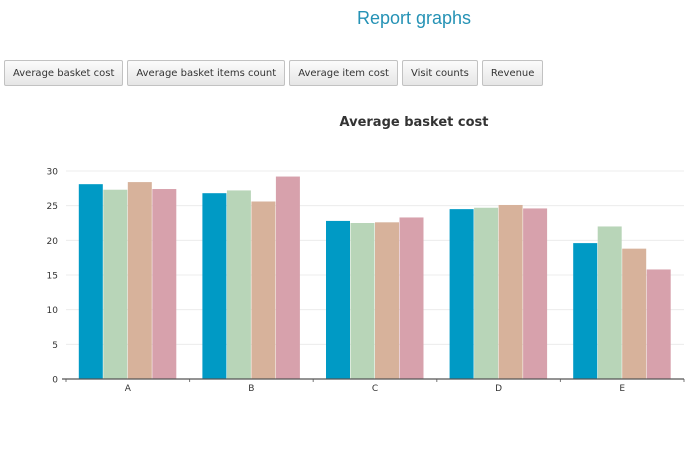 Image resolution: width=700 pixels, height=450 pixels. I want to click on x-tick-label: E, so click(622, 389).